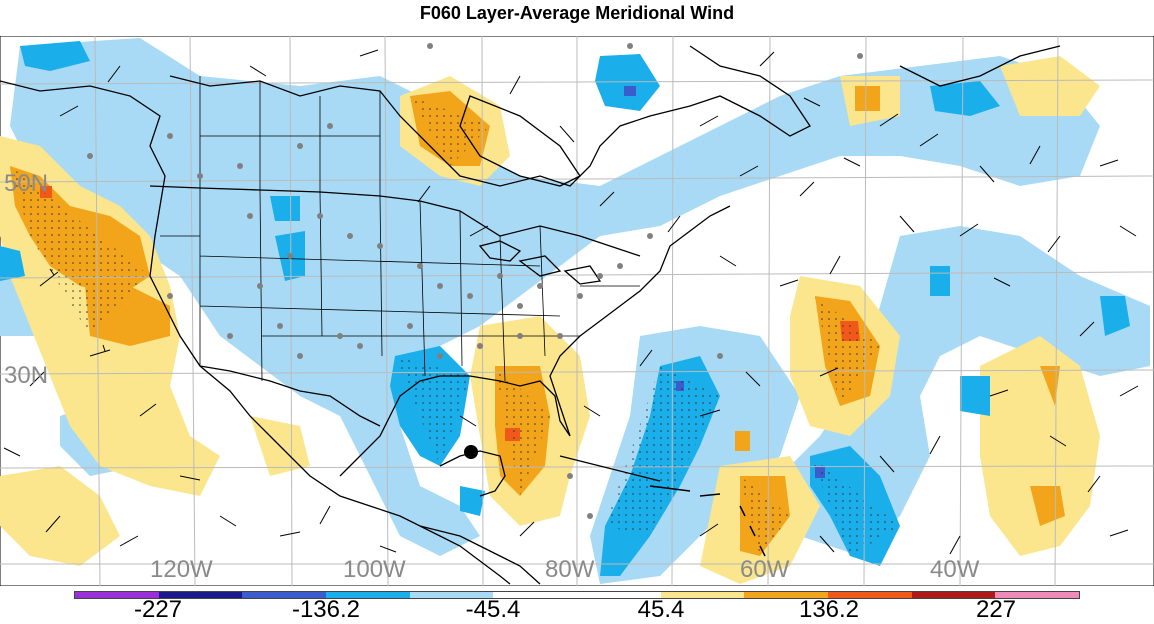 The image size is (1154, 624). I want to click on lon-label-80w: 80W, so click(570, 569).